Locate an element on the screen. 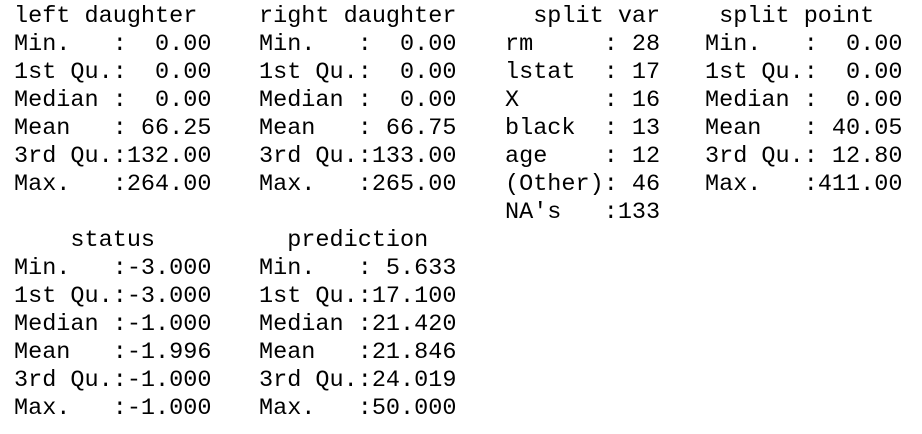 Image resolution: width=922 pixels, height=434 pixels. column-header: prediction is located at coordinates (358, 240).